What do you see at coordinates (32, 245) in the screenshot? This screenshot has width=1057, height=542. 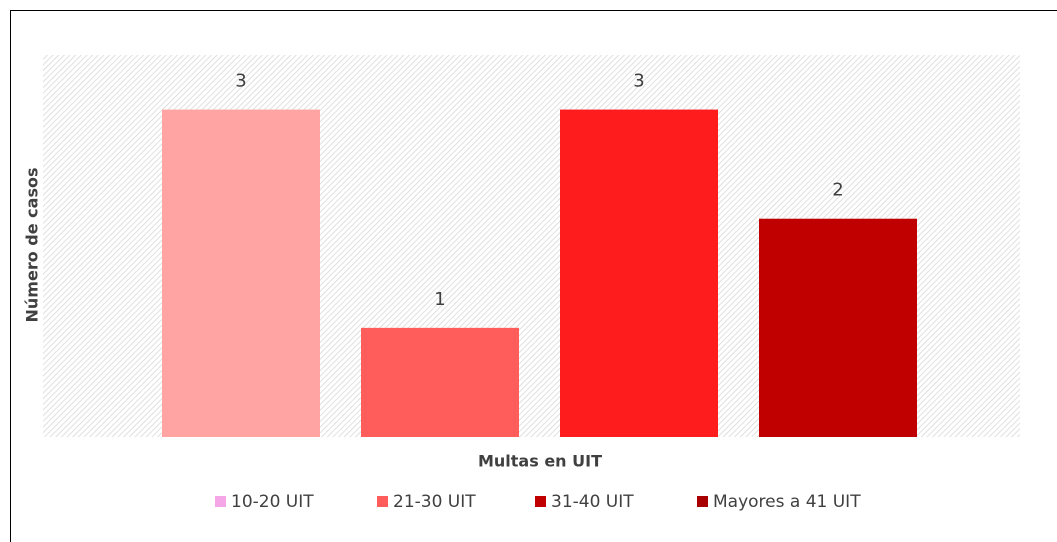 I see `y-axis-label: Número de casos` at bounding box center [32, 245].